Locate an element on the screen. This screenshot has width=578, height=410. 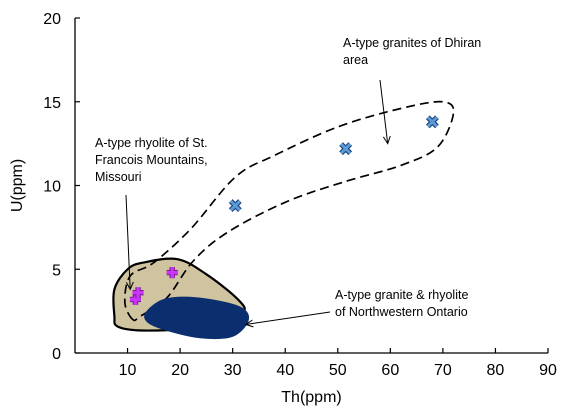
y-tick-label: 20 is located at coordinates (52, 19).